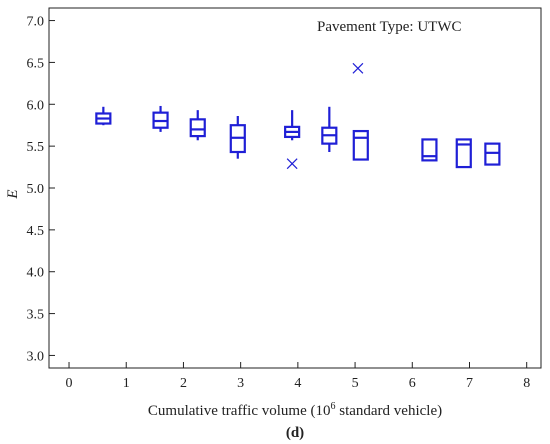 This screenshot has width=550, height=444. Describe the element at coordinates (388, 411) in the screenshot. I see `x-axis-title-suffix: standard vehicle)` at that location.